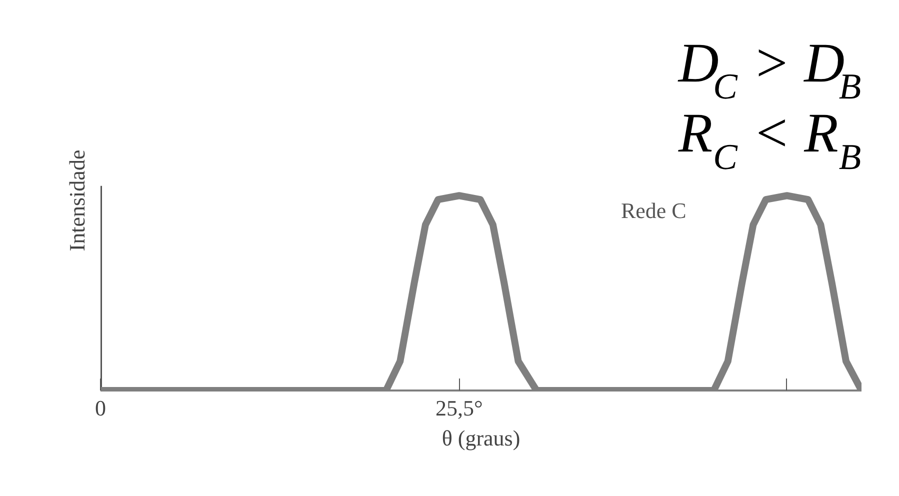 This screenshot has width=899, height=496. Describe the element at coordinates (653, 210) in the screenshot. I see `annotation: Rede C` at that location.